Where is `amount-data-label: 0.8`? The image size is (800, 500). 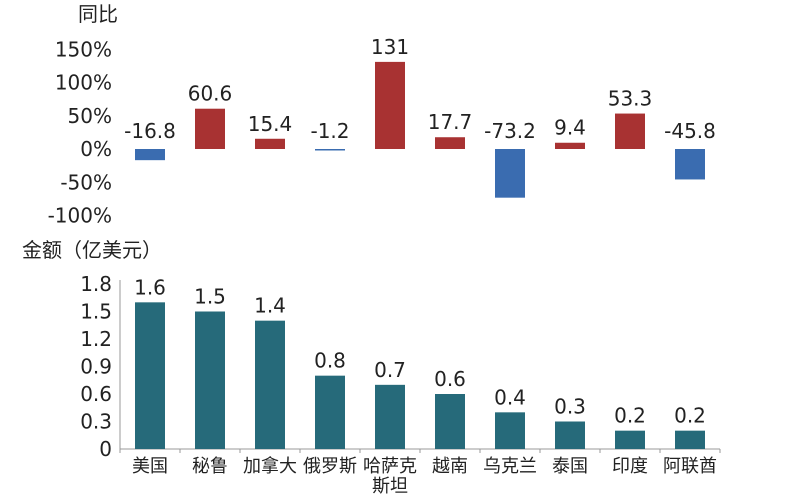 amount-data-label: 0.8 is located at coordinates (330, 361).